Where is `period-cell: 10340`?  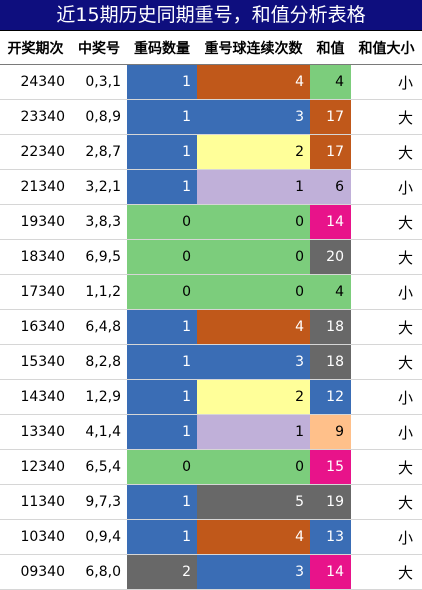 period-cell: 10340 is located at coordinates (35, 537).